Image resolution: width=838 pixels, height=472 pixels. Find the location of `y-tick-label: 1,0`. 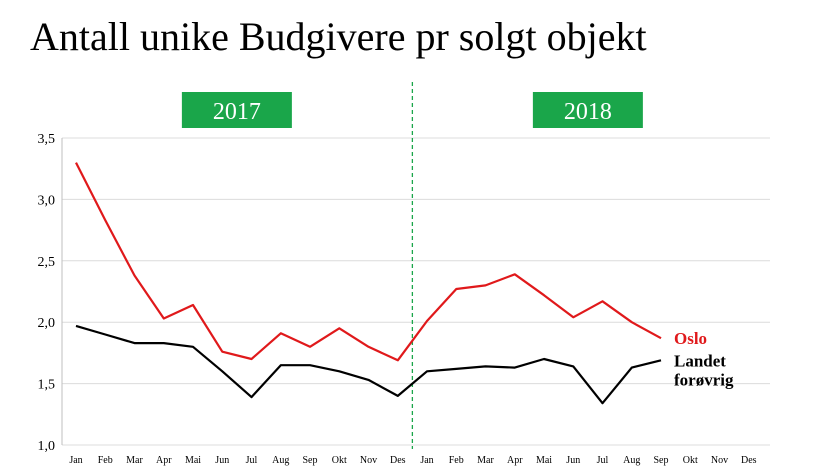

y-tick-label: 1,0 is located at coordinates (47, 446).